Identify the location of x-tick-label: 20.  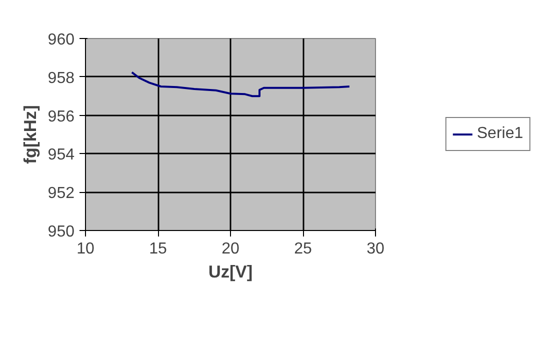
(231, 249).